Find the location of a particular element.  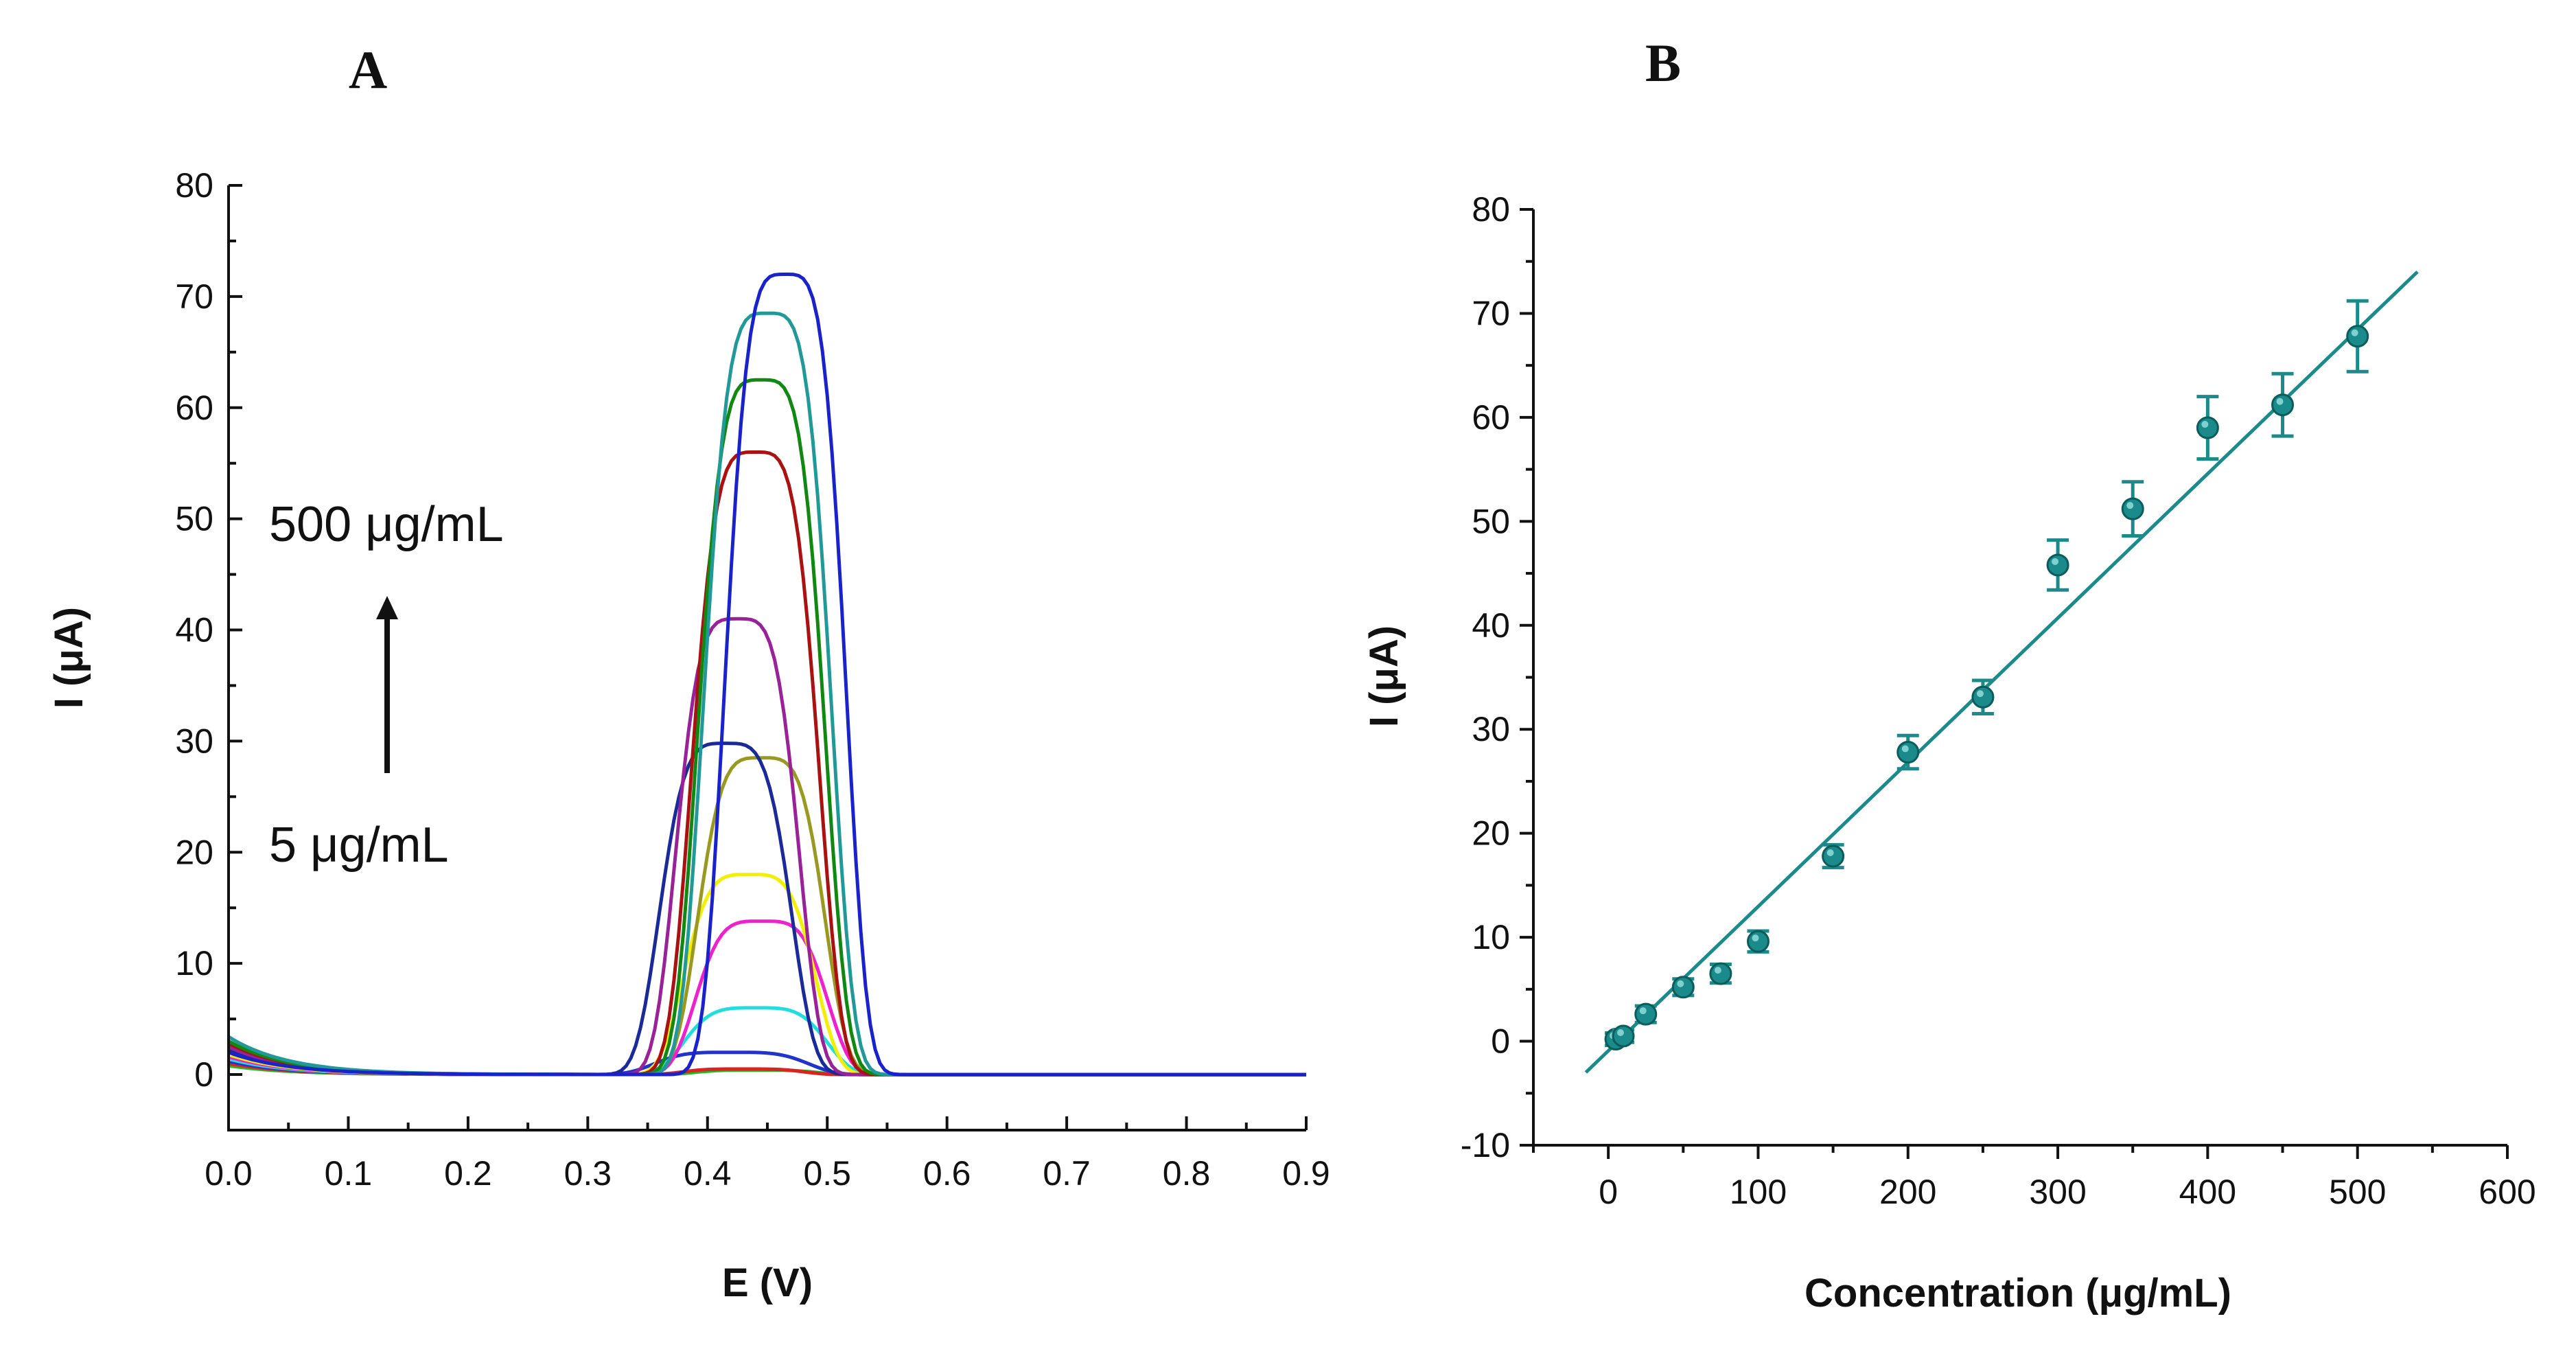

panel-a-xtick-label: 0.8 is located at coordinates (1187, 1173).